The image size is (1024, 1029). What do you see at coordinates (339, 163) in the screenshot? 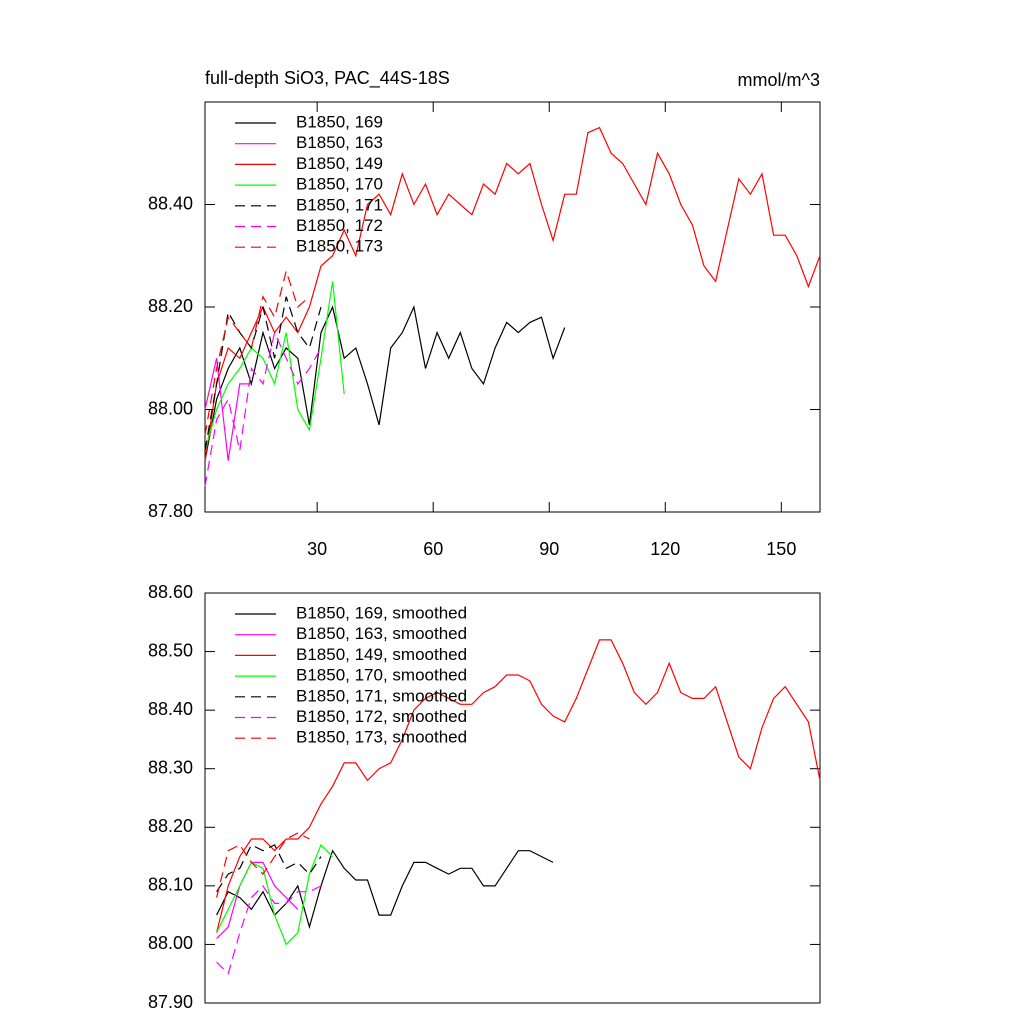
I see `legend-label: B1850, 149` at bounding box center [339, 163].